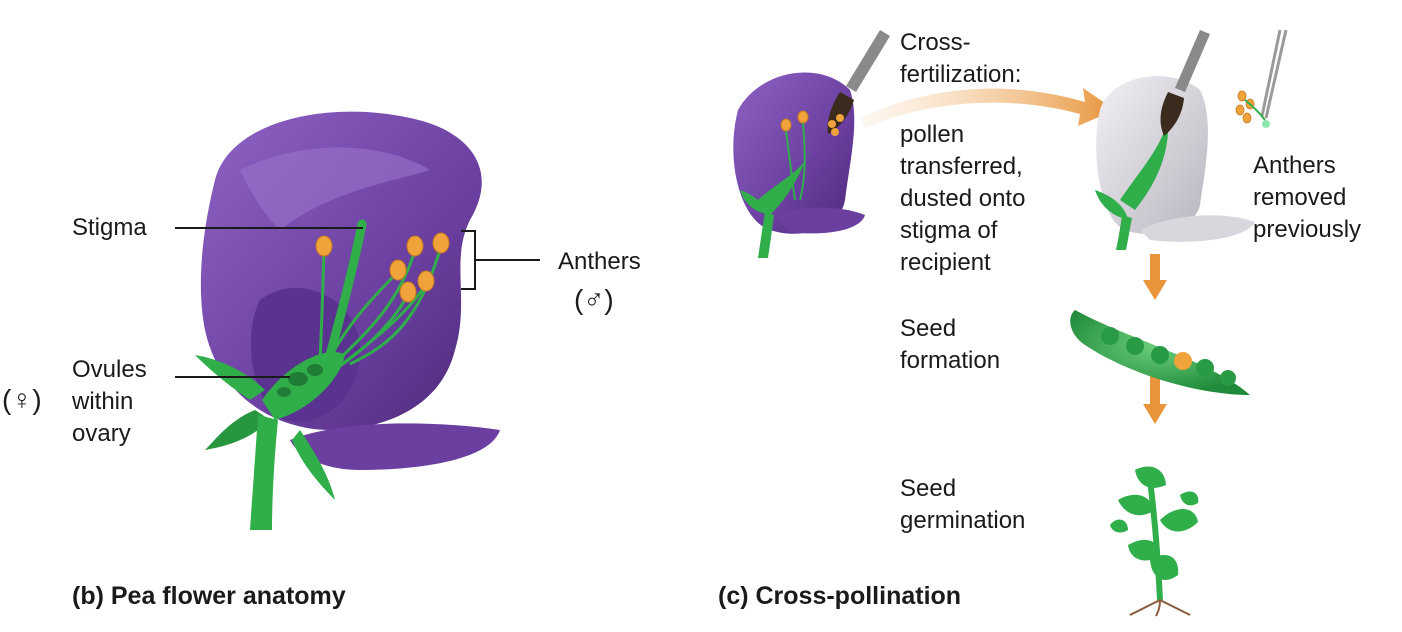  I want to click on pollen-text-line1: pollen, so click(932, 134).